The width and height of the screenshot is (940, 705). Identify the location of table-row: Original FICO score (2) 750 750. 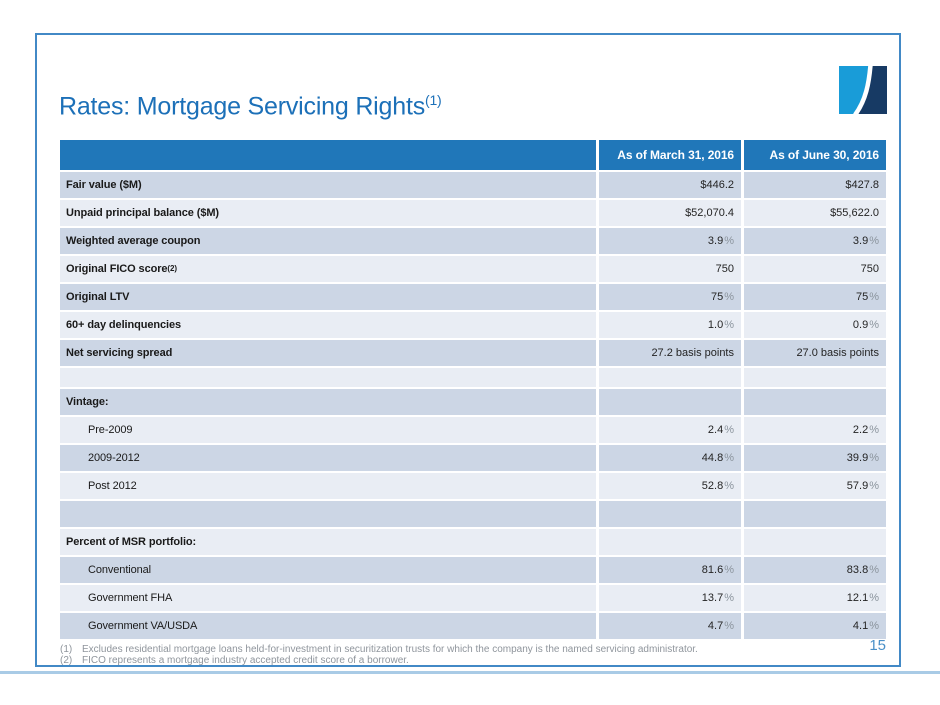
(473, 269).